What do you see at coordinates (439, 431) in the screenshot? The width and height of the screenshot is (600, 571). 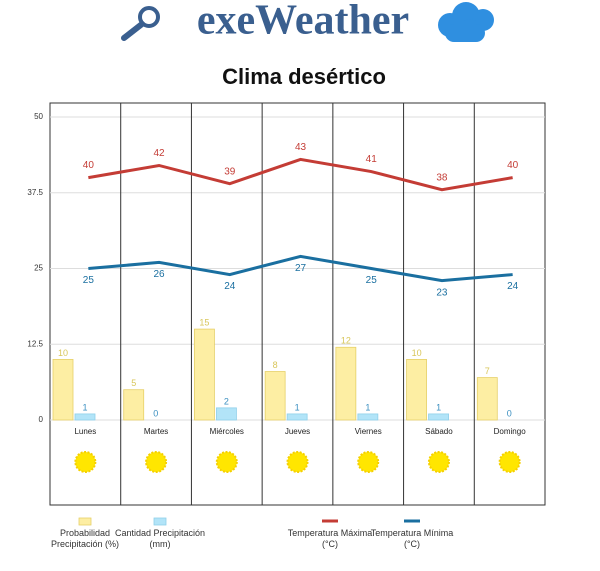 I see `x-tick-label: Sábado` at bounding box center [439, 431].